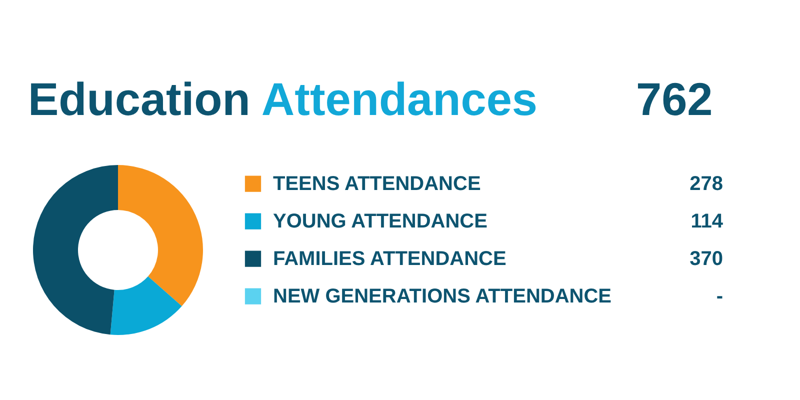 The width and height of the screenshot is (800, 400). Describe the element at coordinates (389, 259) in the screenshot. I see `legend-label: FAMILIES ATTENDANCE` at that location.